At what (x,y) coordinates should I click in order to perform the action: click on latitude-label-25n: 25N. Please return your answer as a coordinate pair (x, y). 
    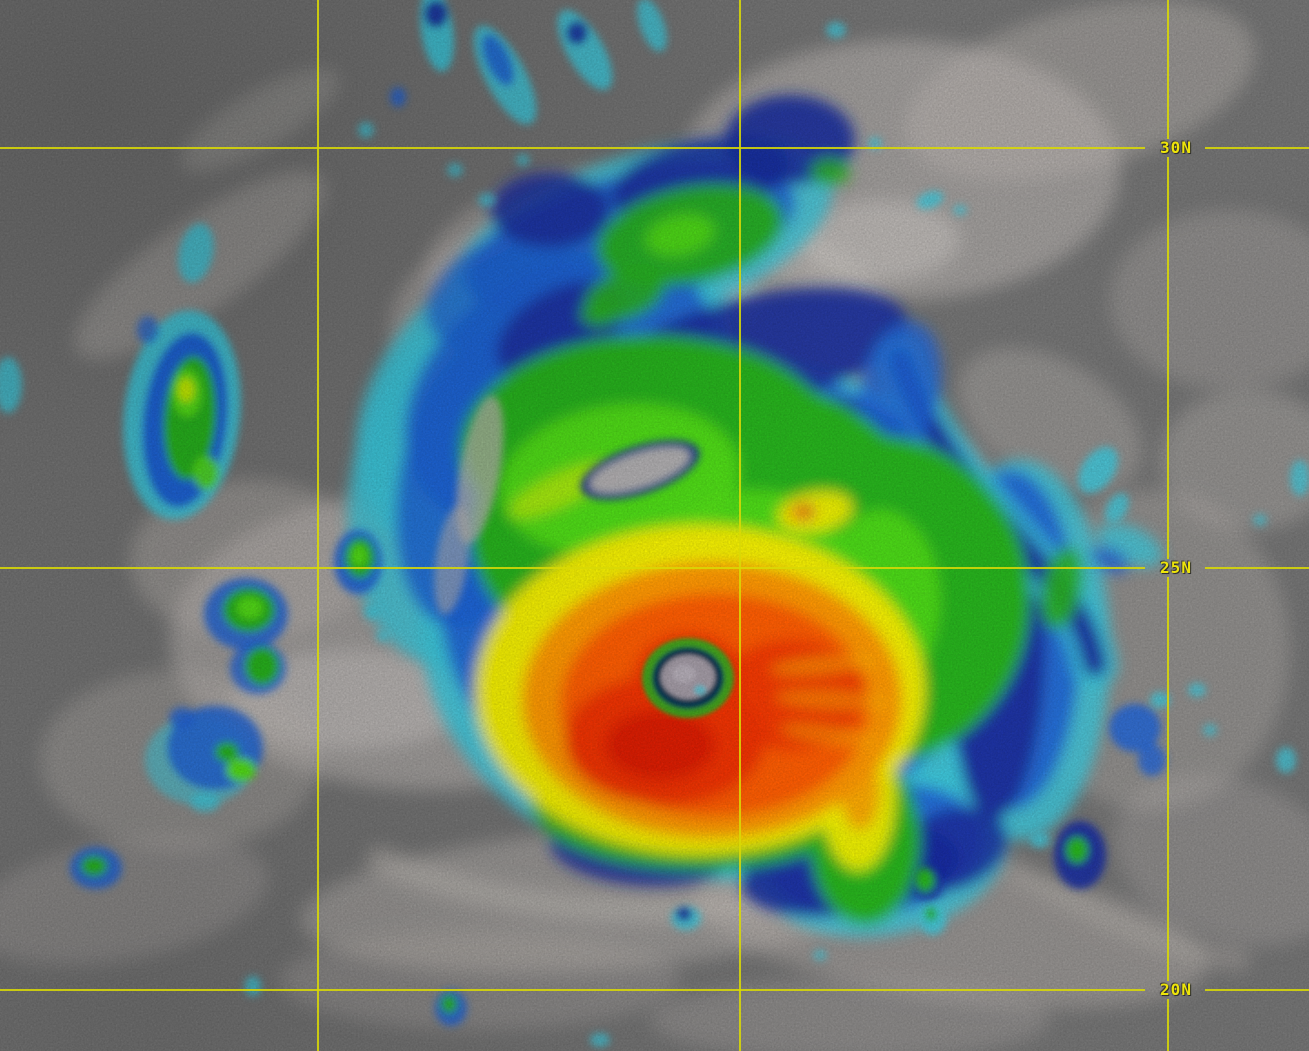
    Looking at the image, I should click on (1176, 567).